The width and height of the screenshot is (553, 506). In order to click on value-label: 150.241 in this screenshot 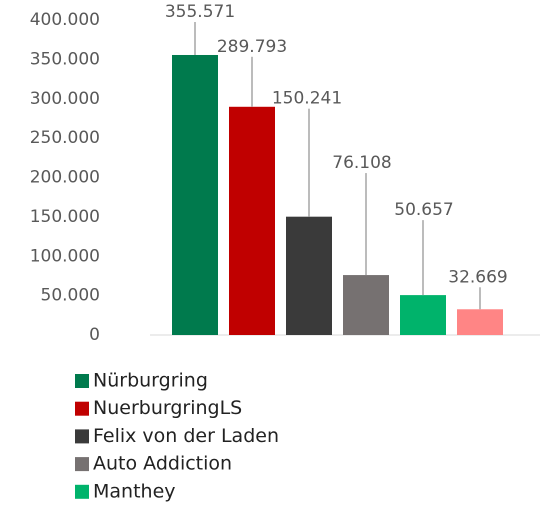, I will do `click(307, 99)`.